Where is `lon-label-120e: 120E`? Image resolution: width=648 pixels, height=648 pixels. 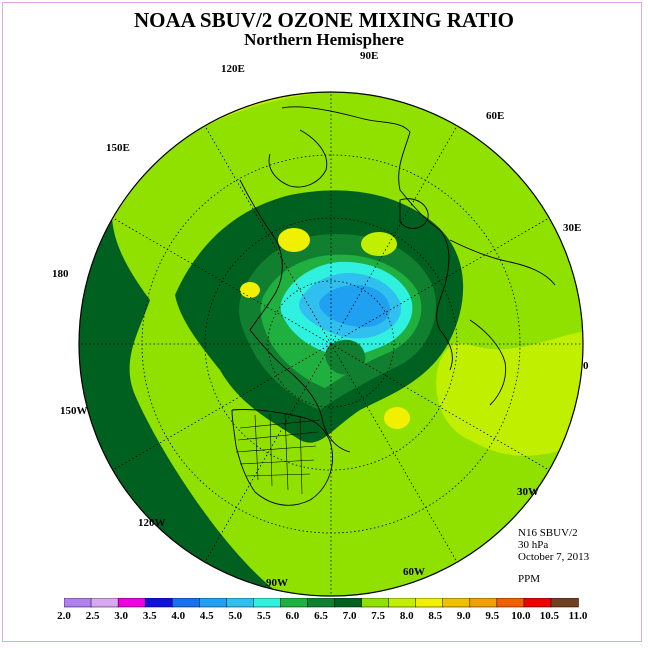
lon-label-120e: 120E is located at coordinates (233, 69).